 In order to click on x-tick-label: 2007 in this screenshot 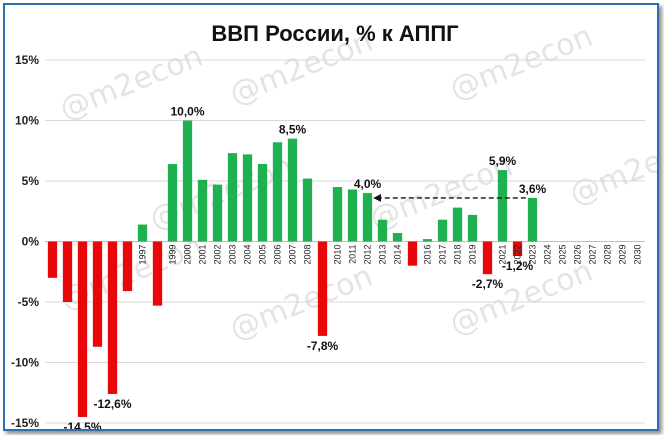, I will do `click(293, 255)`.